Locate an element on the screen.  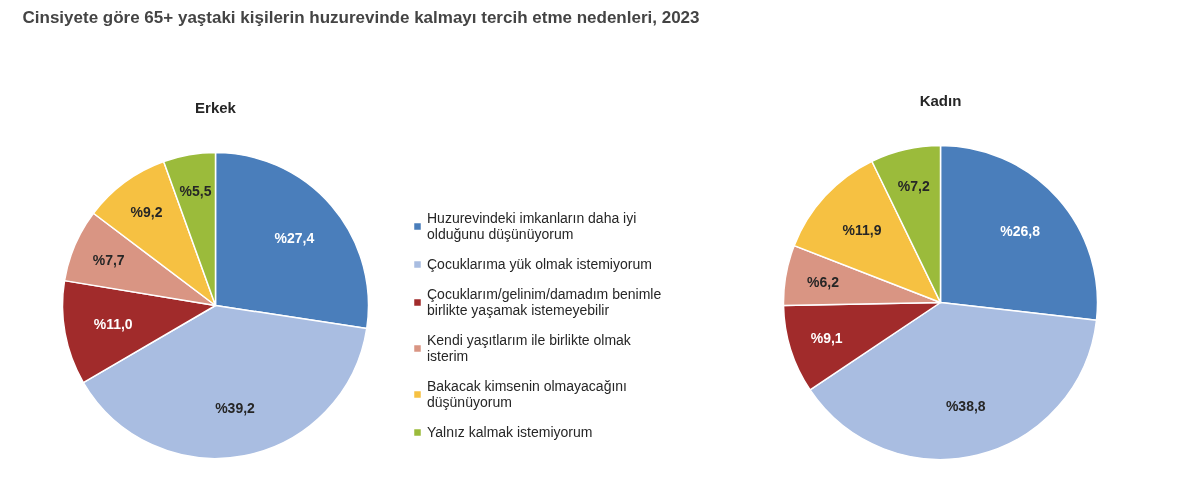
legend-label: Çocuklarım/gelinim/damadım benimle birlikte yaşamak istemeyebilir is located at coordinates (544, 302).